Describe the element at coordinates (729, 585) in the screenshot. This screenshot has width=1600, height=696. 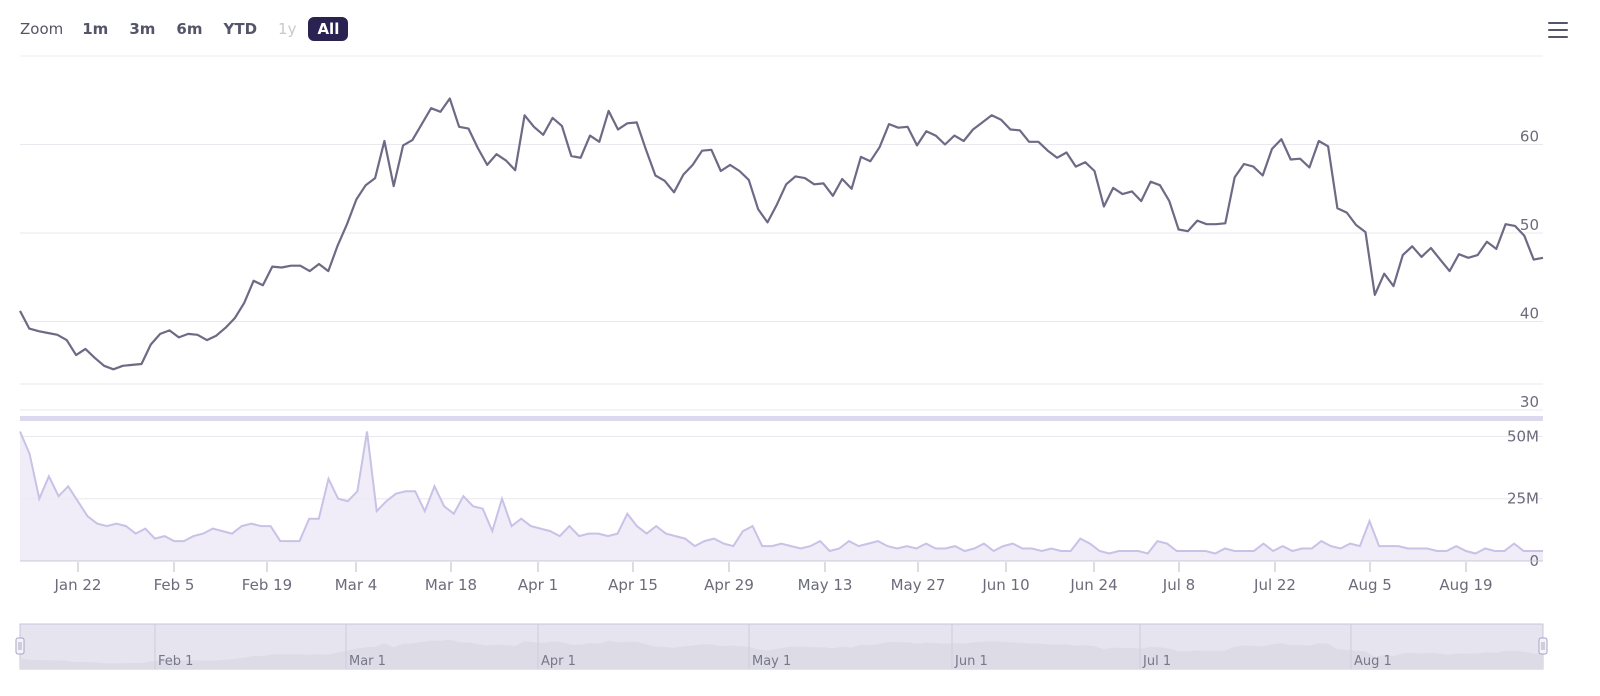
I see `x-tick-label: Apr 29` at that location.